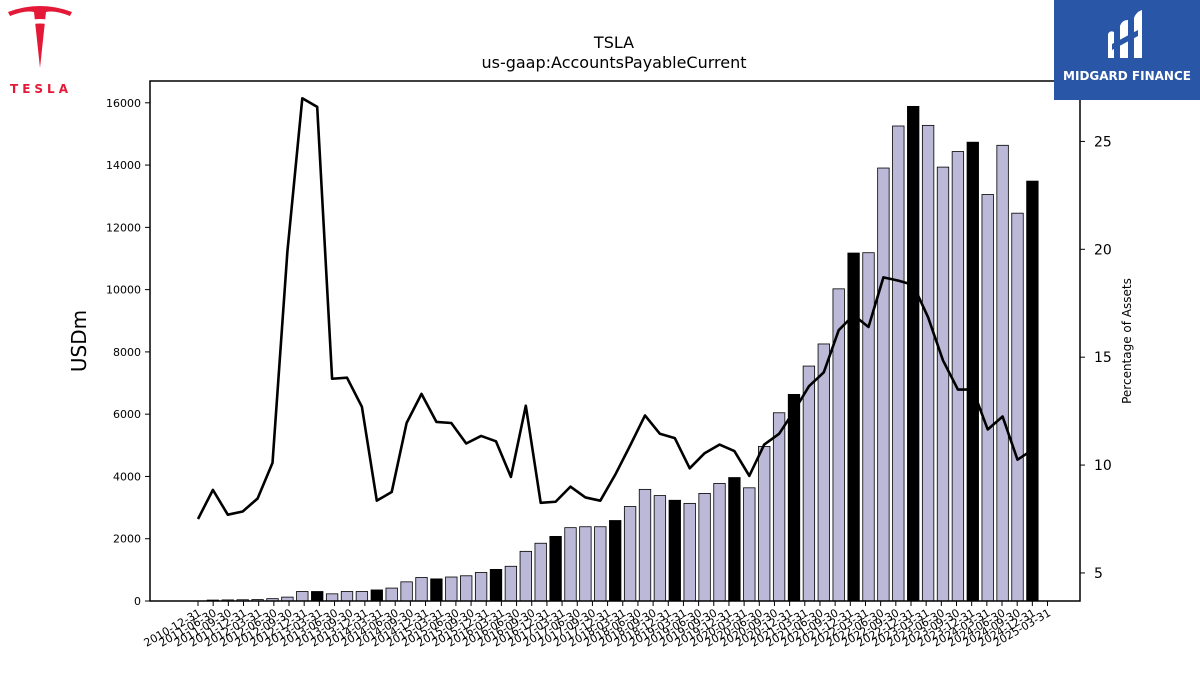  I want to click on chart-subtitle: us-gaap:AccountsPayableCurrent, so click(613, 62).